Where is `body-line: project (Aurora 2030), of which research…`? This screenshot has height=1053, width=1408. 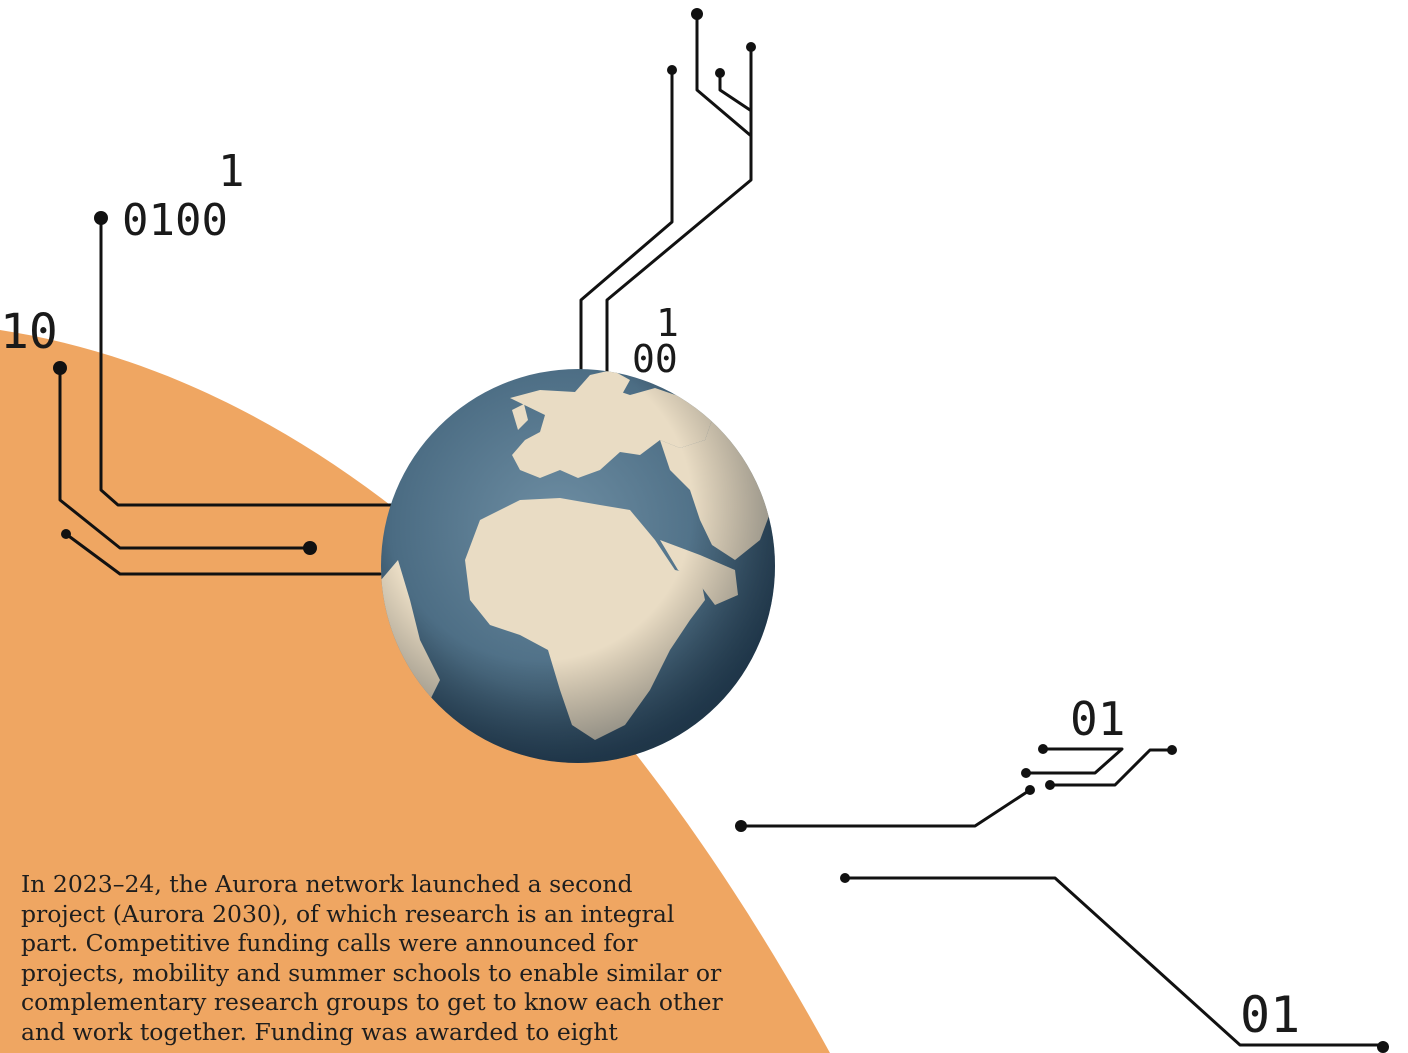
body-line: project (Aurora 2030), of which research… is located at coordinates (348, 913).